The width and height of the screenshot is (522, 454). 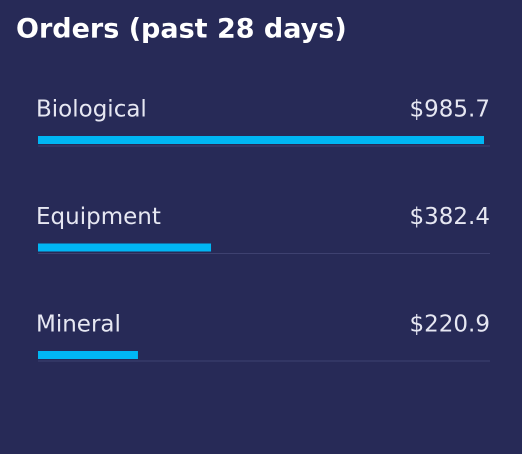 I want to click on category-label: Mineral, so click(x=78, y=325).